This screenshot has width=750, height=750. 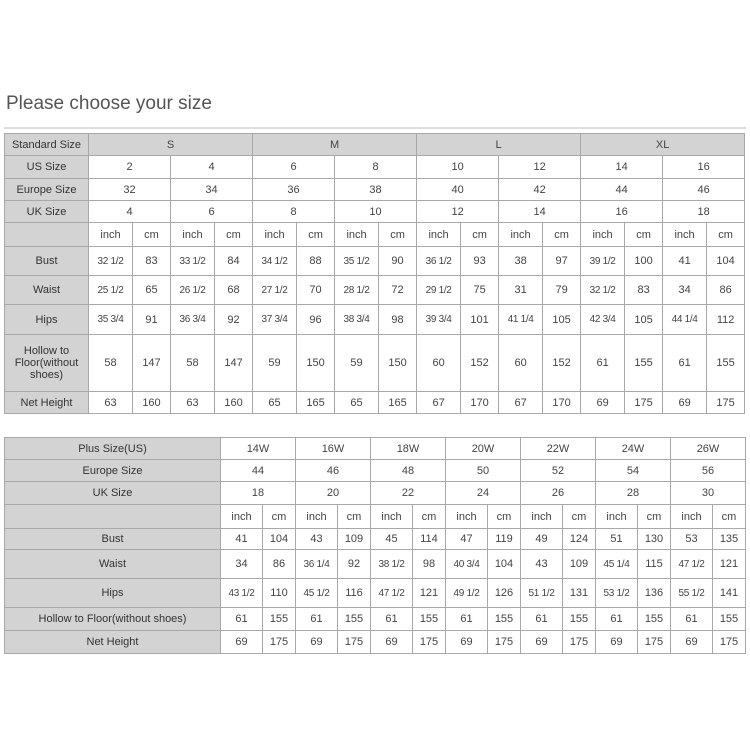 What do you see at coordinates (333, 448) in the screenshot?
I see `plus-size-cell: 16W` at bounding box center [333, 448].